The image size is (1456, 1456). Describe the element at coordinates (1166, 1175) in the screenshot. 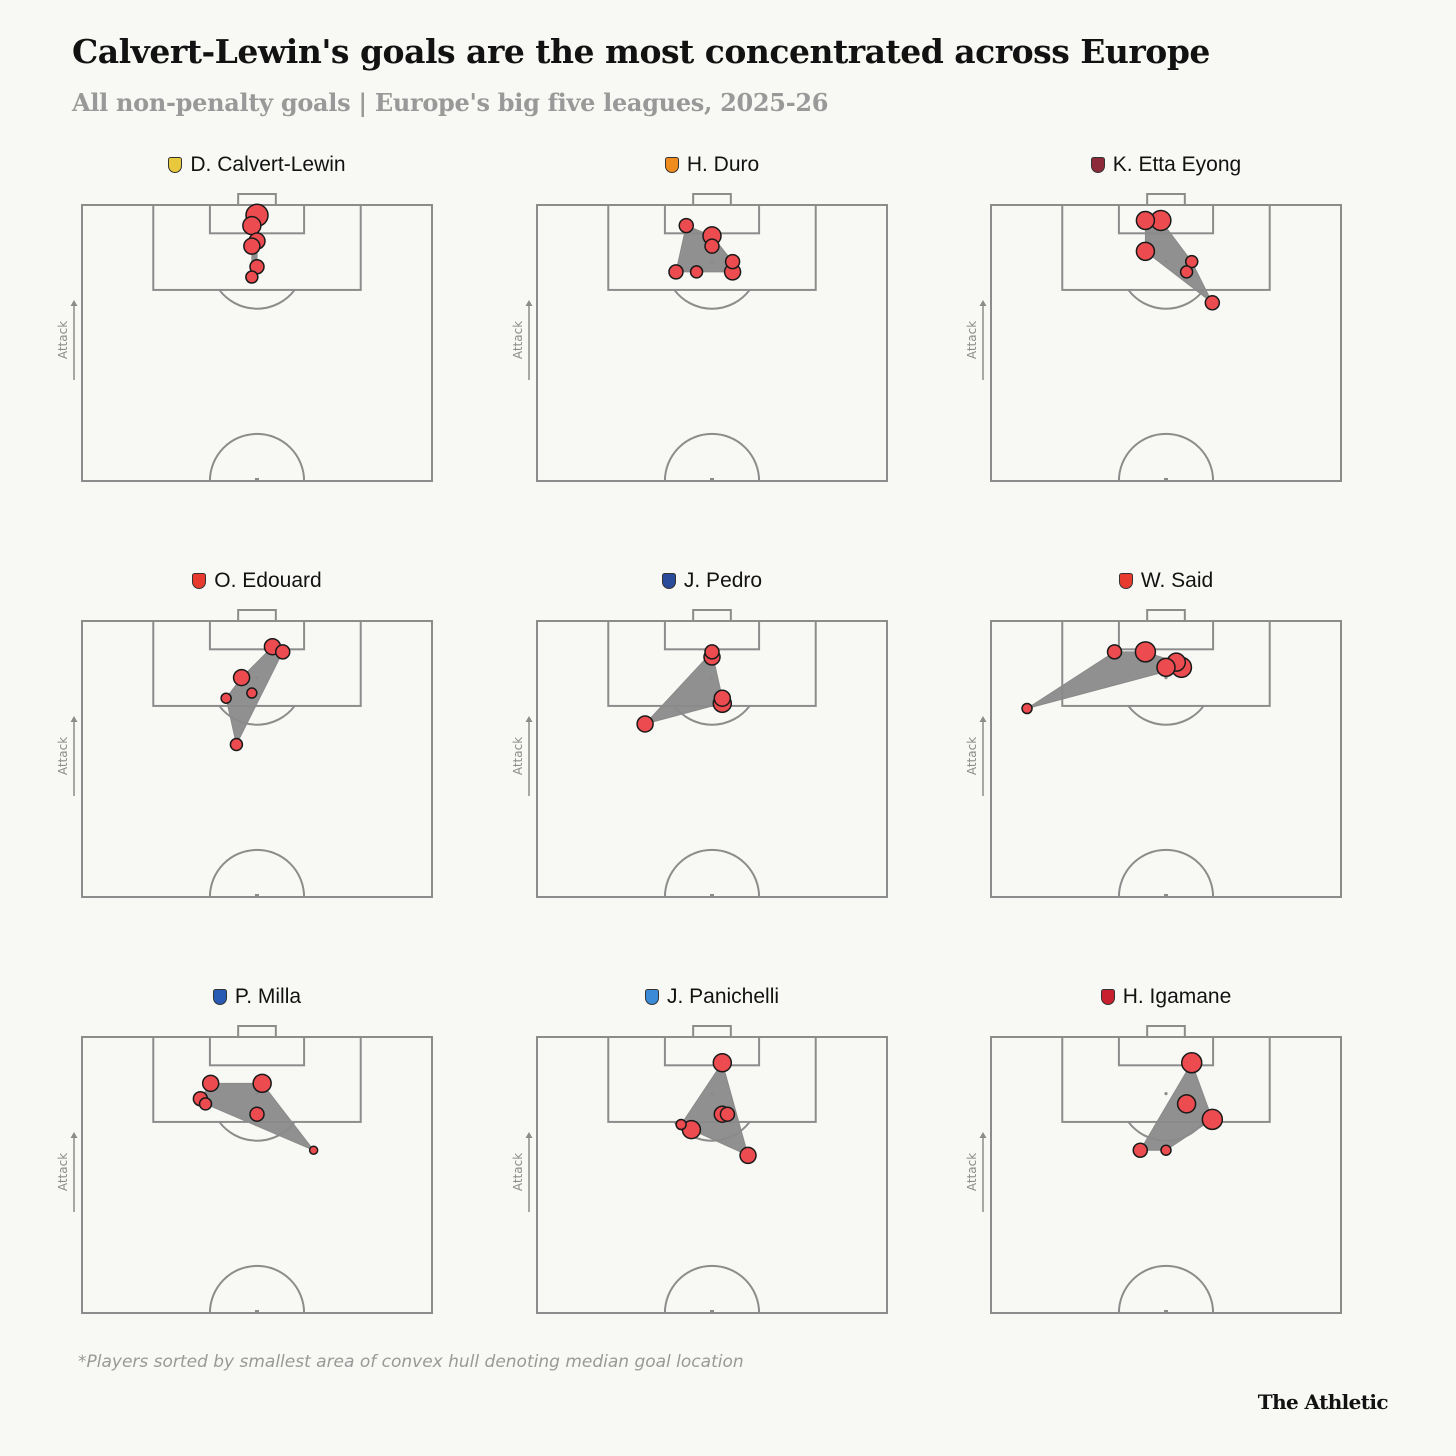

I see `pitch-outline` at that location.